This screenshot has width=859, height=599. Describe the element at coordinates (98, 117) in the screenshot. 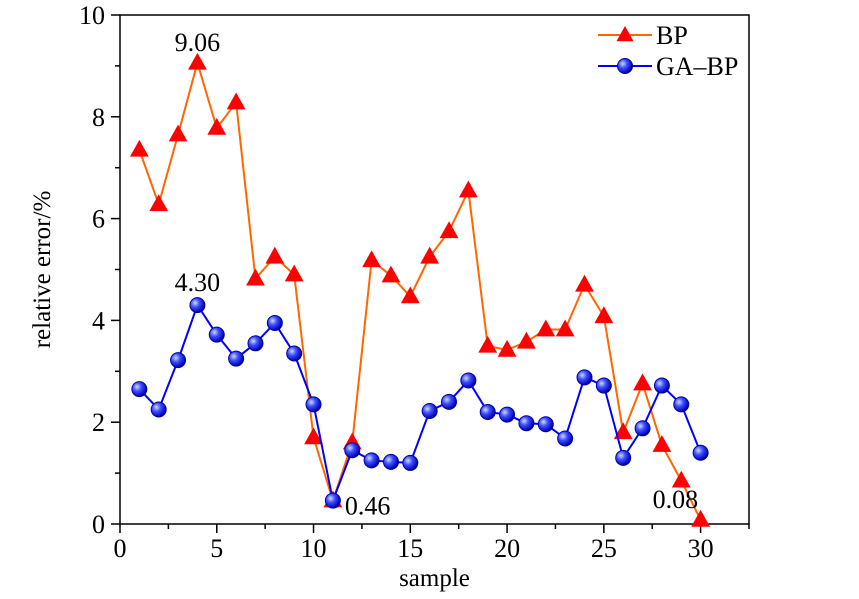

I see `y-tick-label: 8` at that location.